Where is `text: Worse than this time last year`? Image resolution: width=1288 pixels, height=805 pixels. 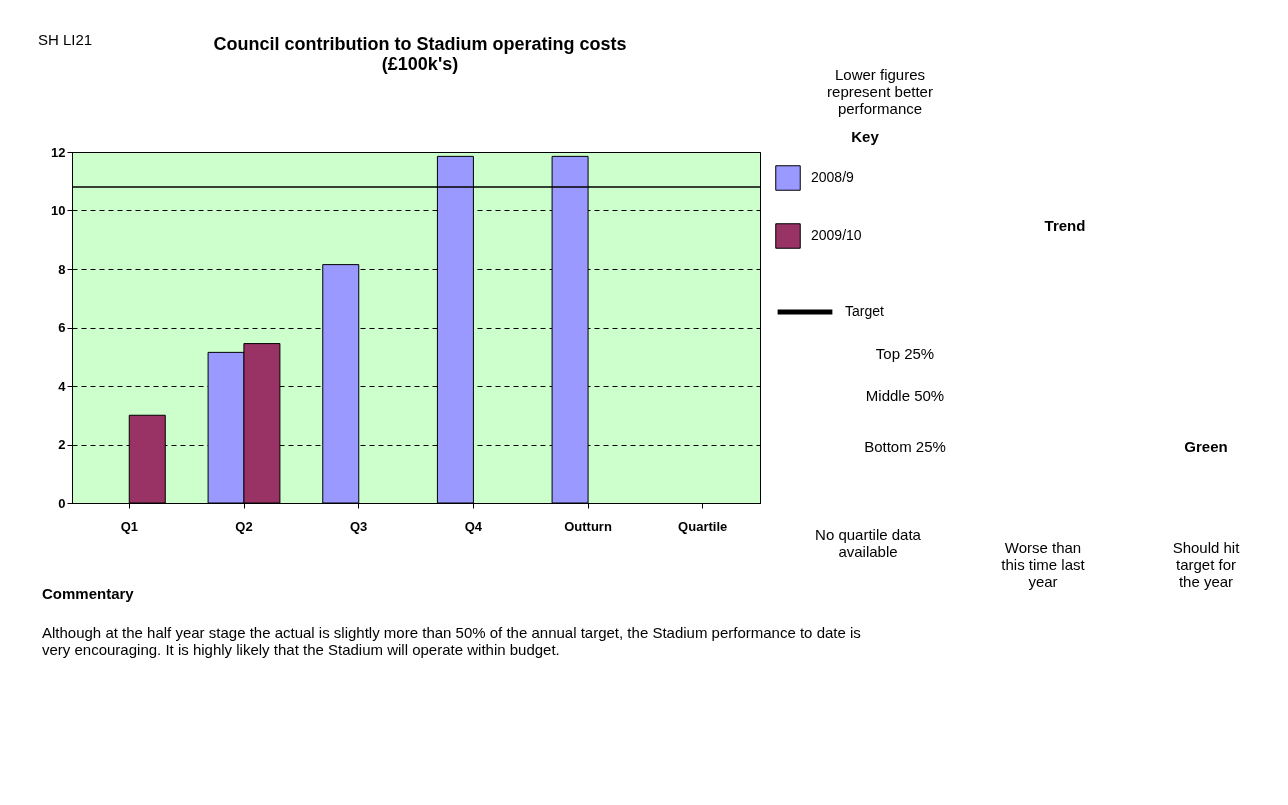
text: Worse than this time last year is located at coordinates (1043, 564).